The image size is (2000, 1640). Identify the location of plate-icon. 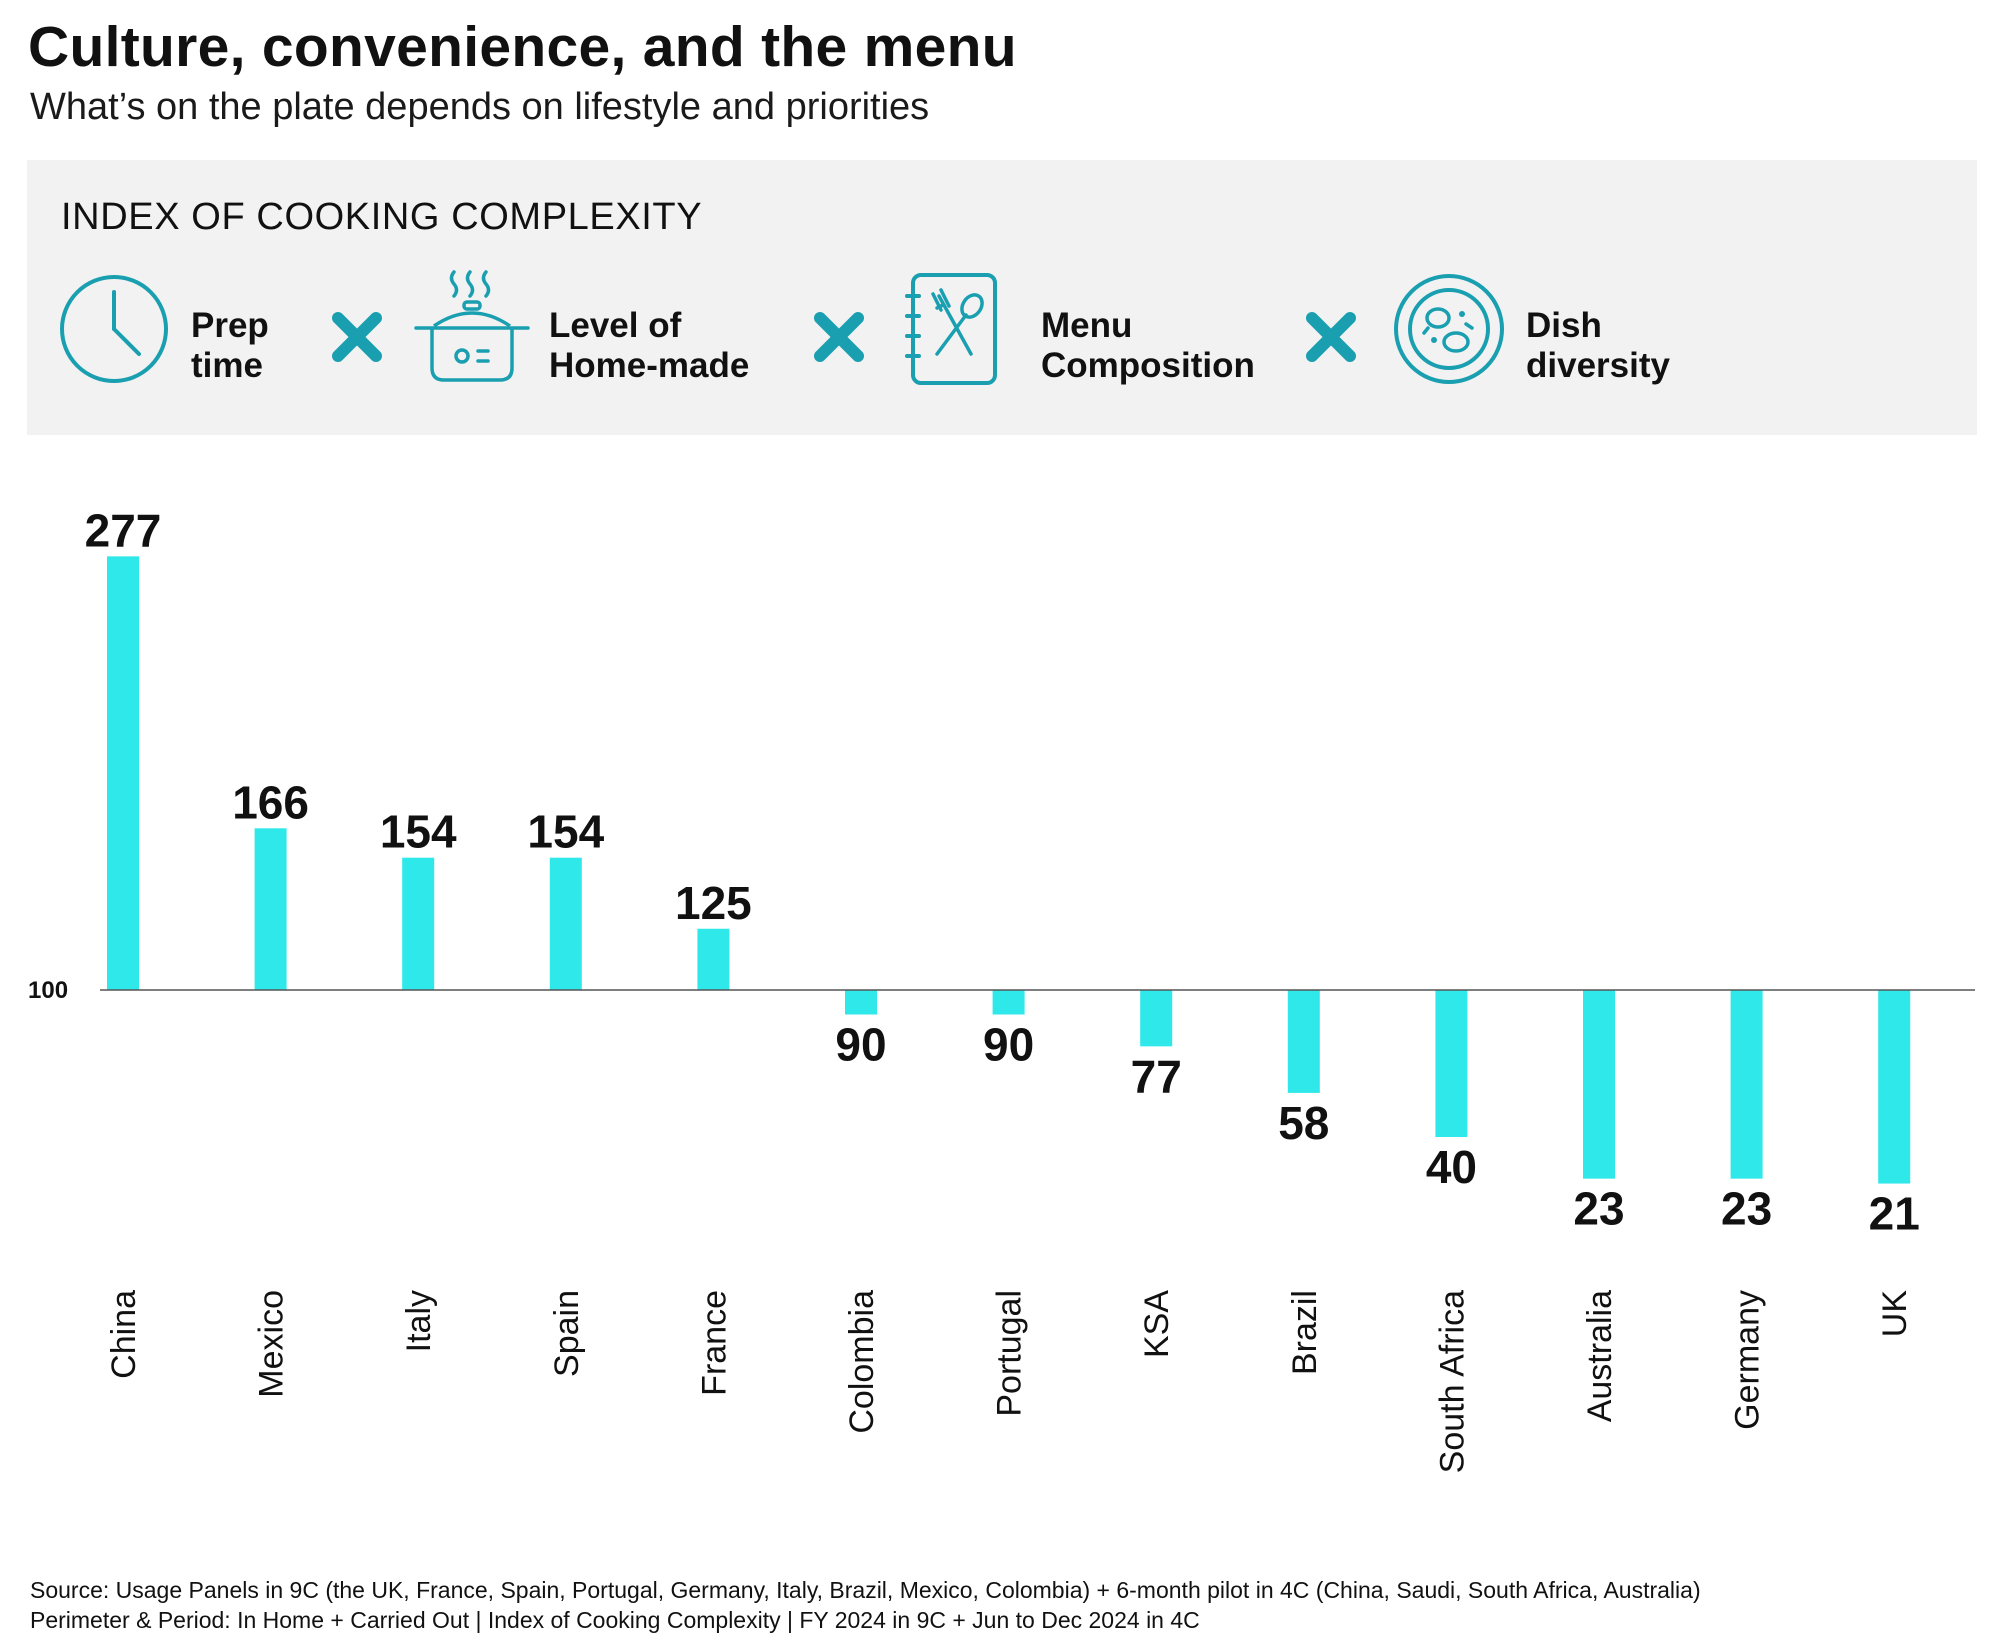
(1449, 329).